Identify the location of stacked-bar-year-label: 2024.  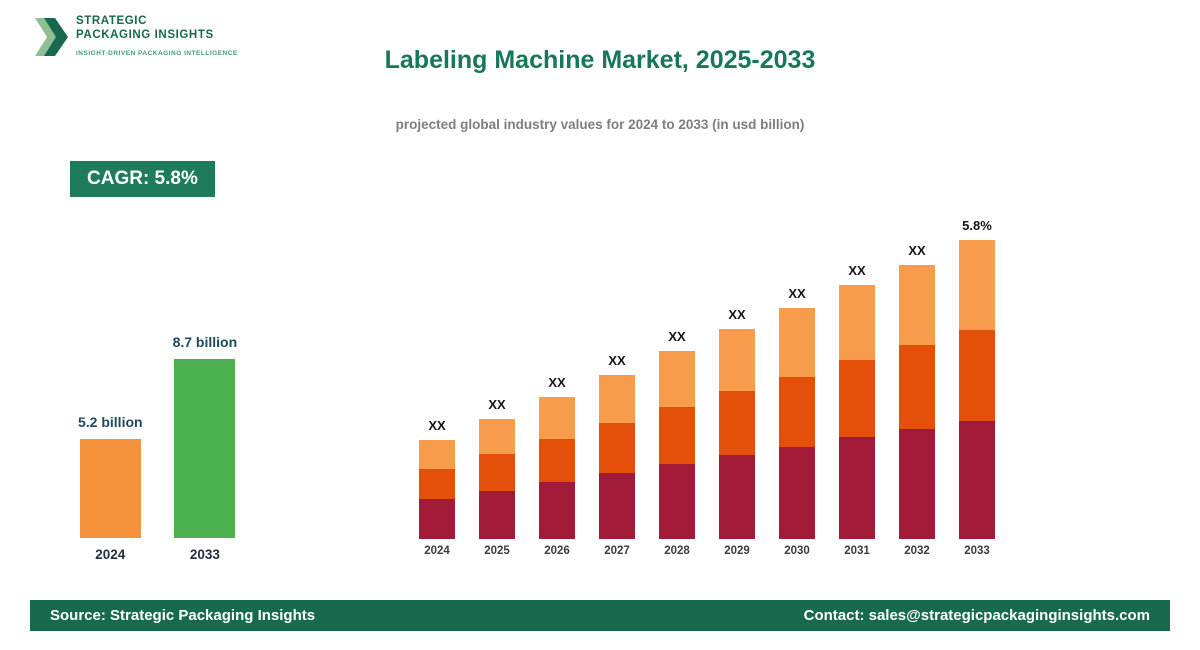
(437, 551).